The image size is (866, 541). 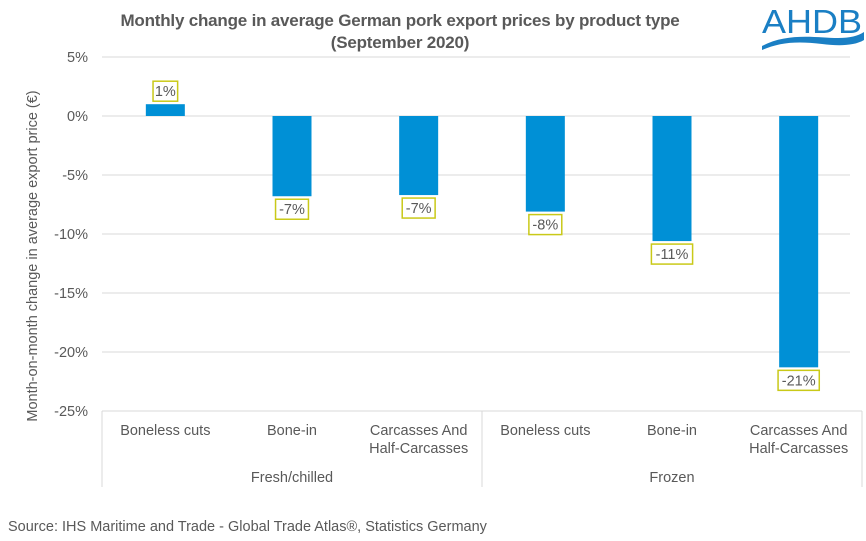 I want to click on y-tick-label: 0%, so click(x=77, y=117).